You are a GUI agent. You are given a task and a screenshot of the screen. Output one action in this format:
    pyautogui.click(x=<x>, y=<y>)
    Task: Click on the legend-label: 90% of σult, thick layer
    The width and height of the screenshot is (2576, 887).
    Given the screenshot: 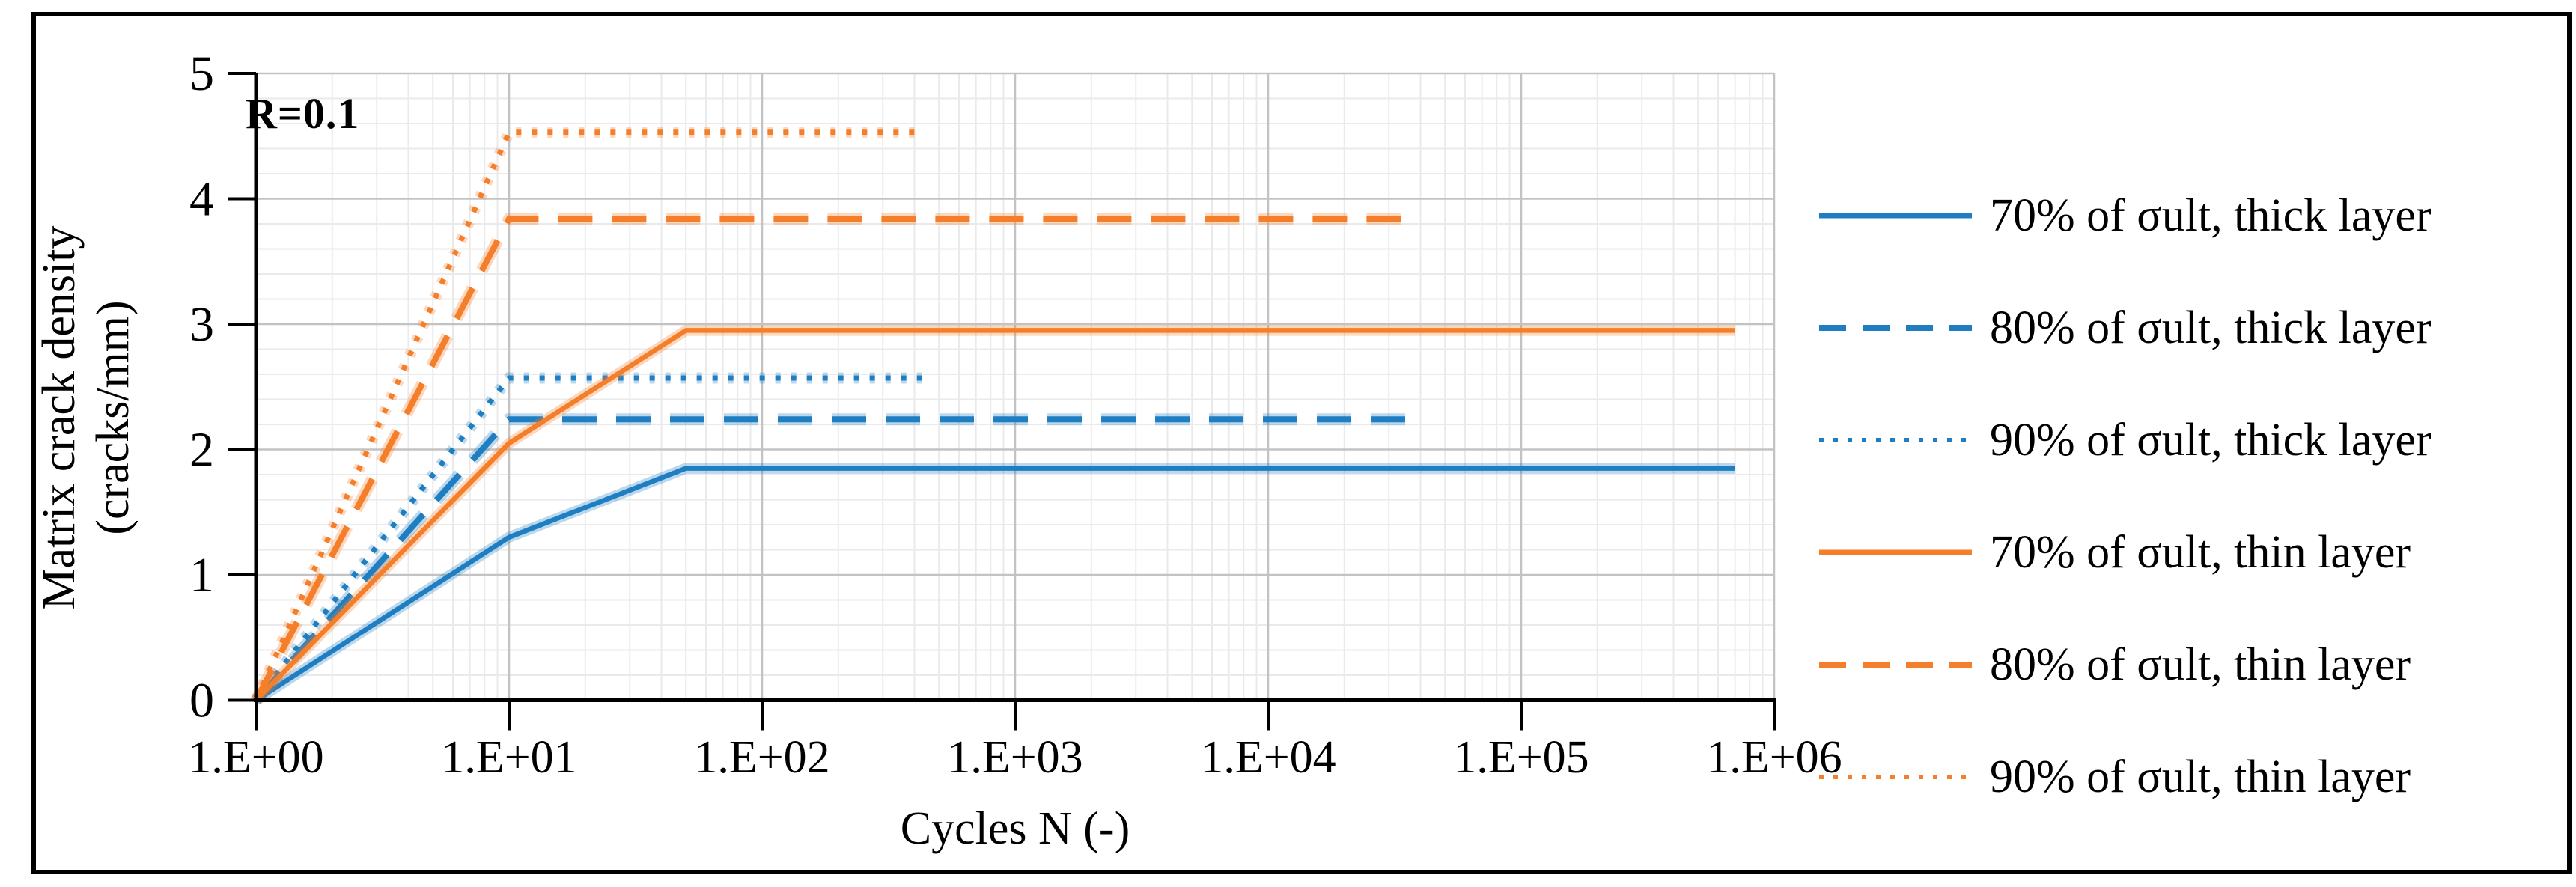 What is the action you would take?
    pyautogui.click(x=2211, y=440)
    